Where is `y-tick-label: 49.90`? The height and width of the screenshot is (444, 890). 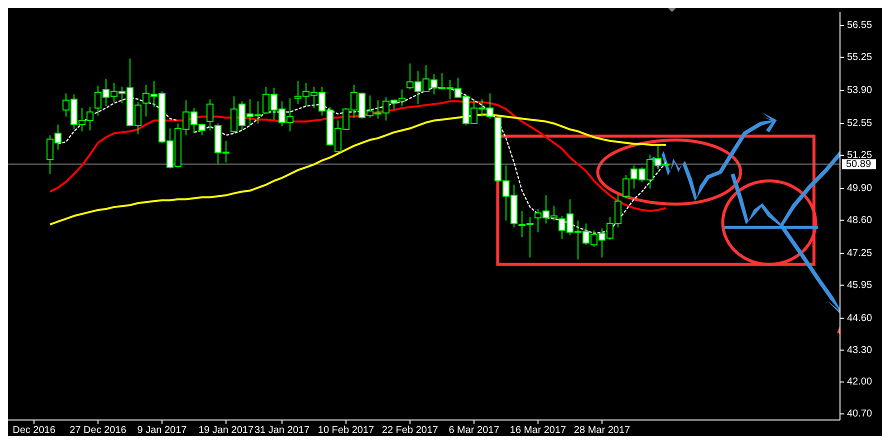
y-tick-label: 49.90 is located at coordinates (859, 188).